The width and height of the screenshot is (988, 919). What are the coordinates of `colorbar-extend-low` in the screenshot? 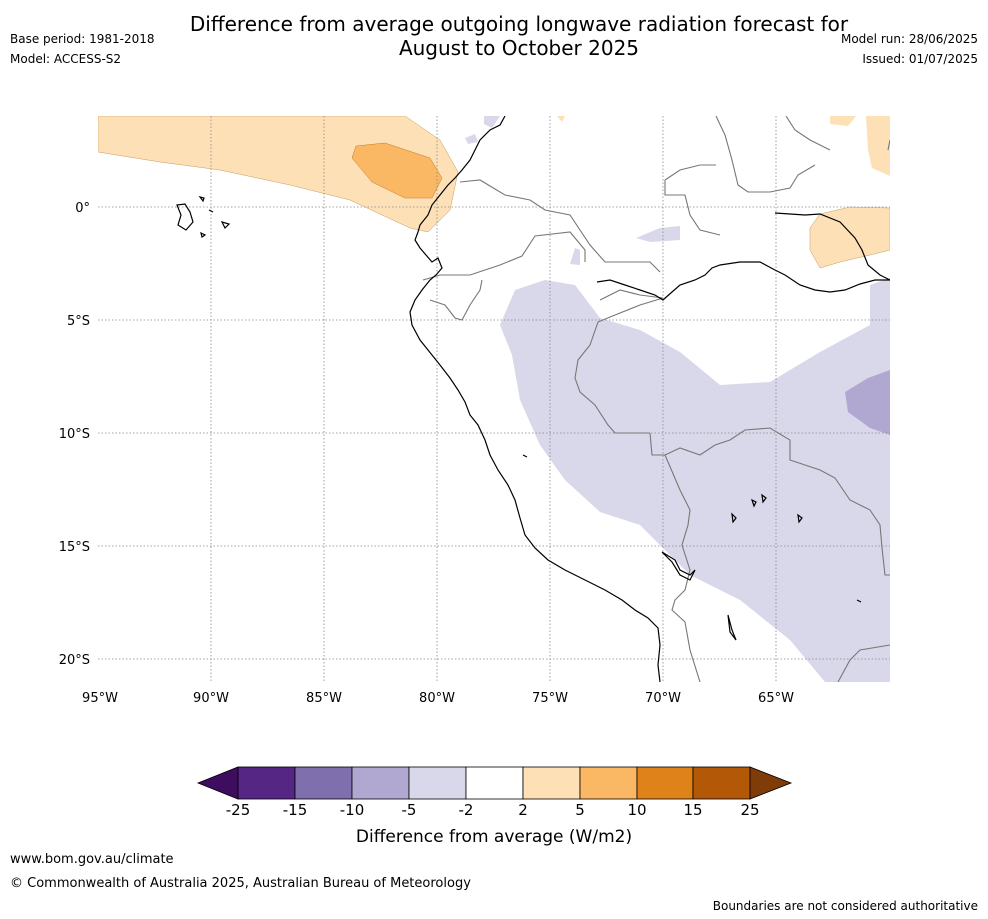 It's located at (217, 783).